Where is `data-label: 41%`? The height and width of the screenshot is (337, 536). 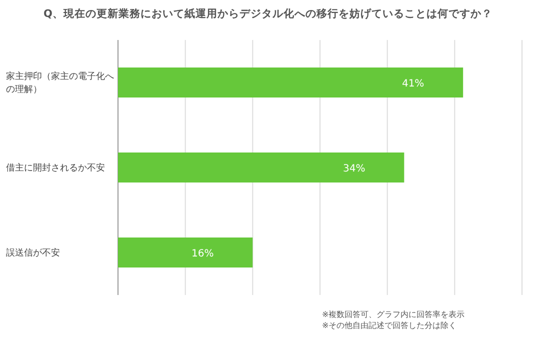 data-label: 41% is located at coordinates (413, 84).